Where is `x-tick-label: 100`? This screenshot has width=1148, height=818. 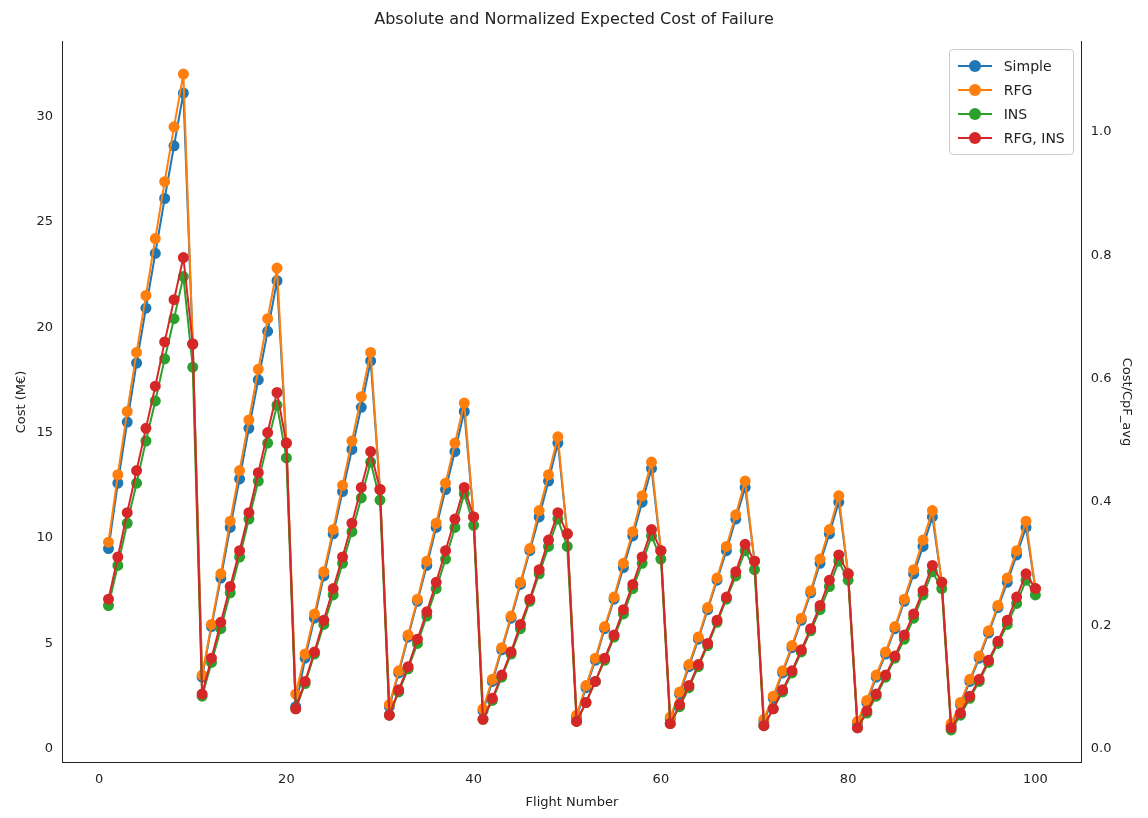 x-tick-label: 100 is located at coordinates (1035, 778).